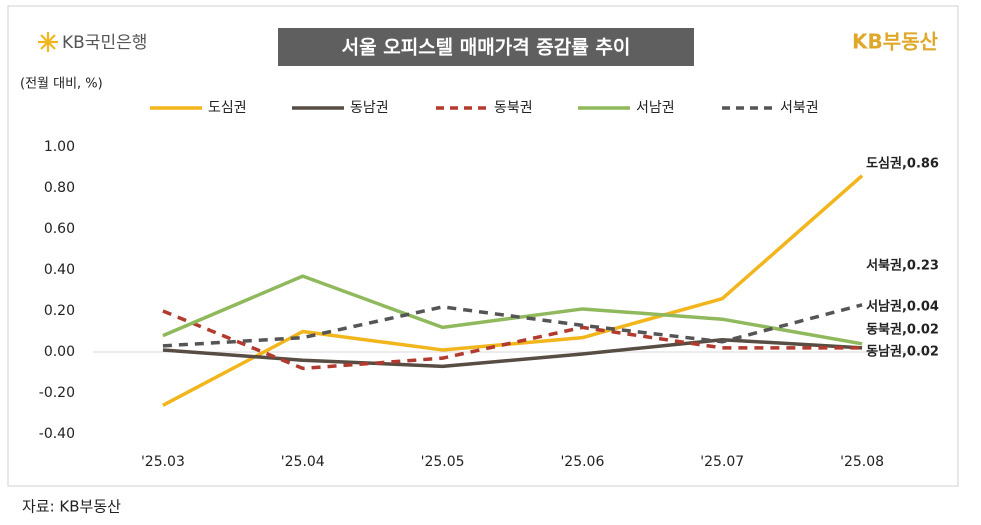 The image size is (981, 525). What do you see at coordinates (61, 84) in the screenshot?
I see `y-axis-label: (전월 대비, %)` at bounding box center [61, 84].